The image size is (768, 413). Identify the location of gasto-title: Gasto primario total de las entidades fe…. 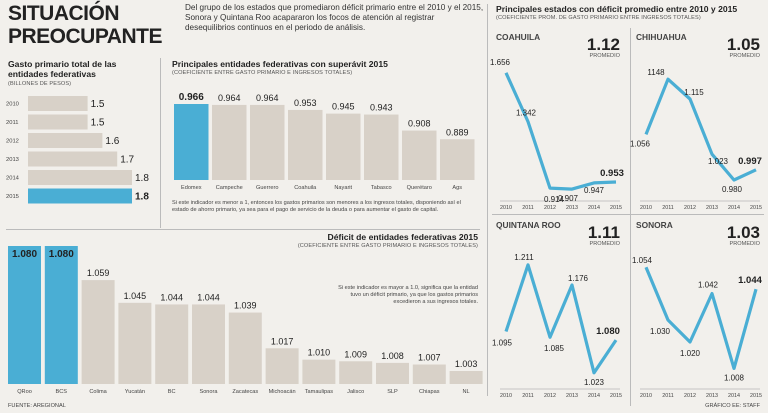
(62, 69).